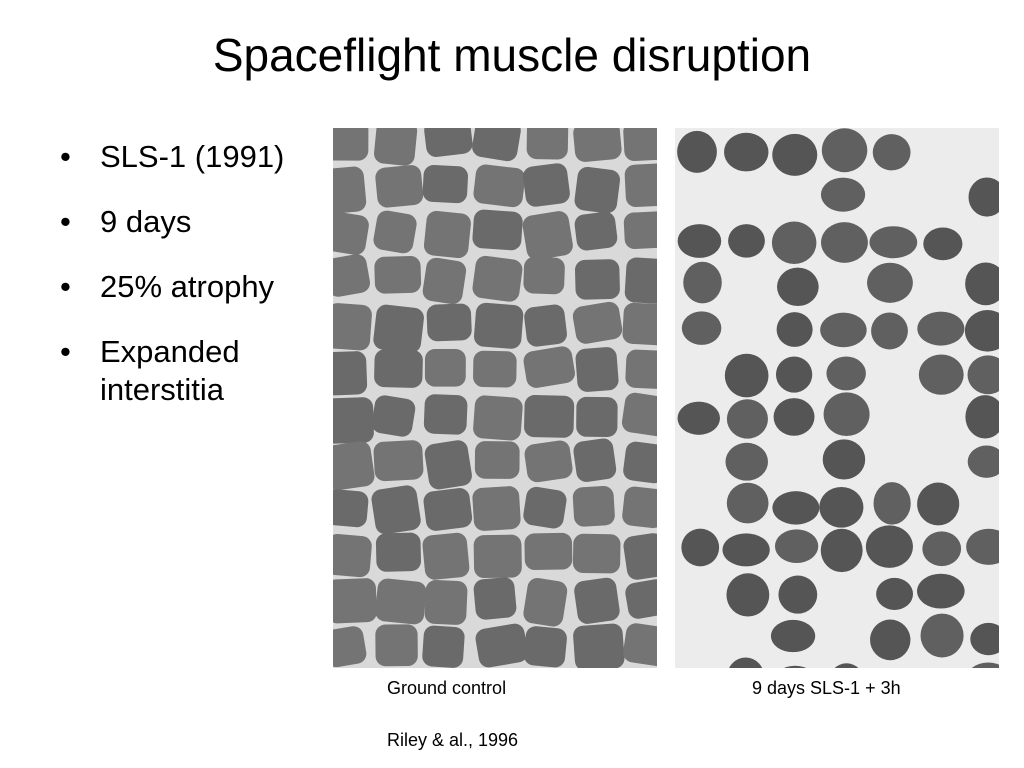 The width and height of the screenshot is (1024, 768). Describe the element at coordinates (826, 688) in the screenshot. I see `caption: 9 days SLS-1 + 3h` at that location.